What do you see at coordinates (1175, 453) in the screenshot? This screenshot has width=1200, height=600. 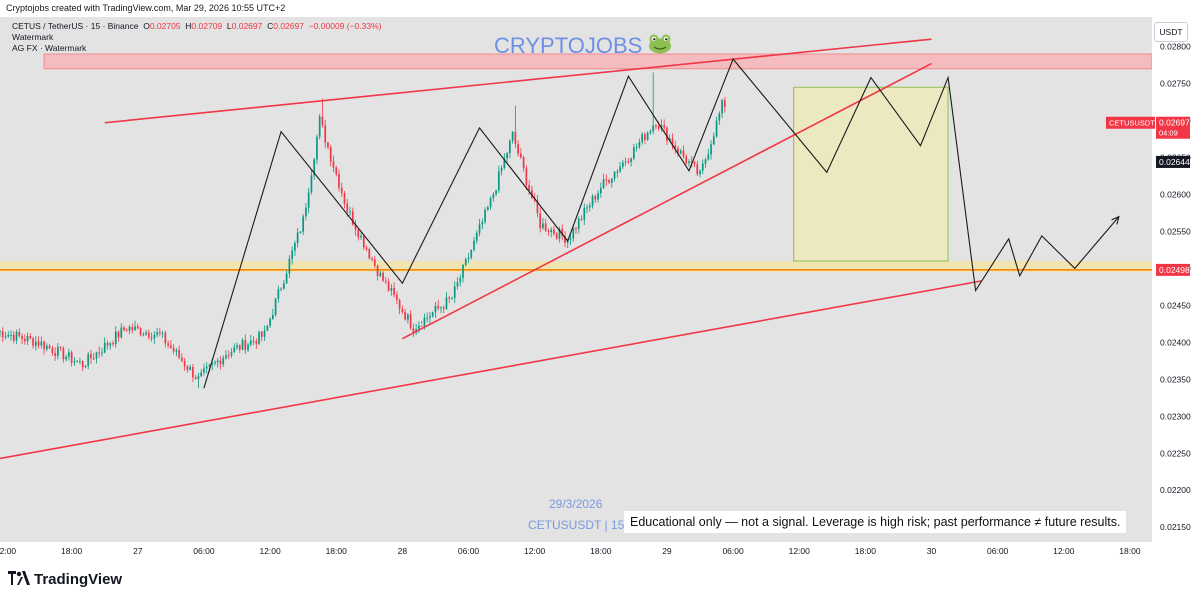 I see `y-tick-label: 0.02250` at bounding box center [1175, 453].